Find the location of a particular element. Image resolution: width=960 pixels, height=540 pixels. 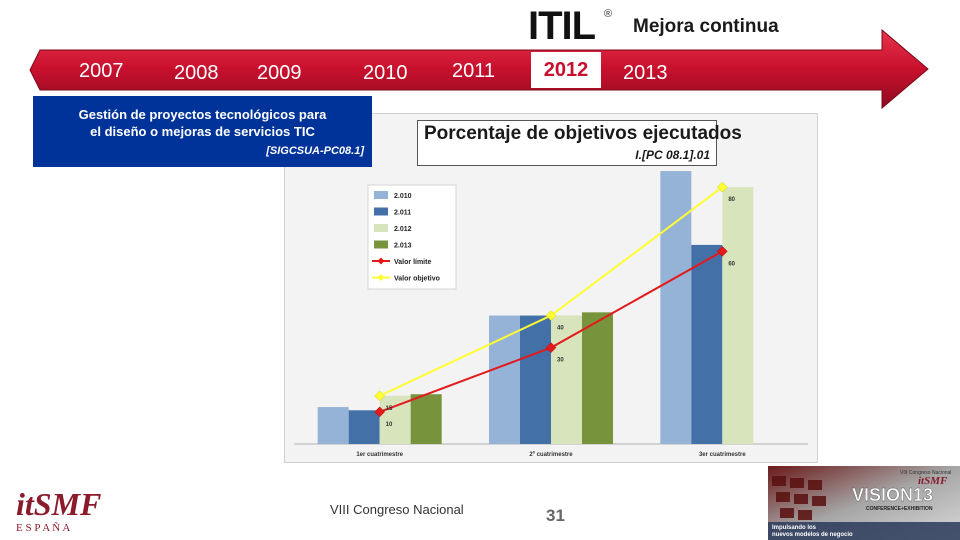

timeline-year-2008: 2008 is located at coordinates (196, 73).